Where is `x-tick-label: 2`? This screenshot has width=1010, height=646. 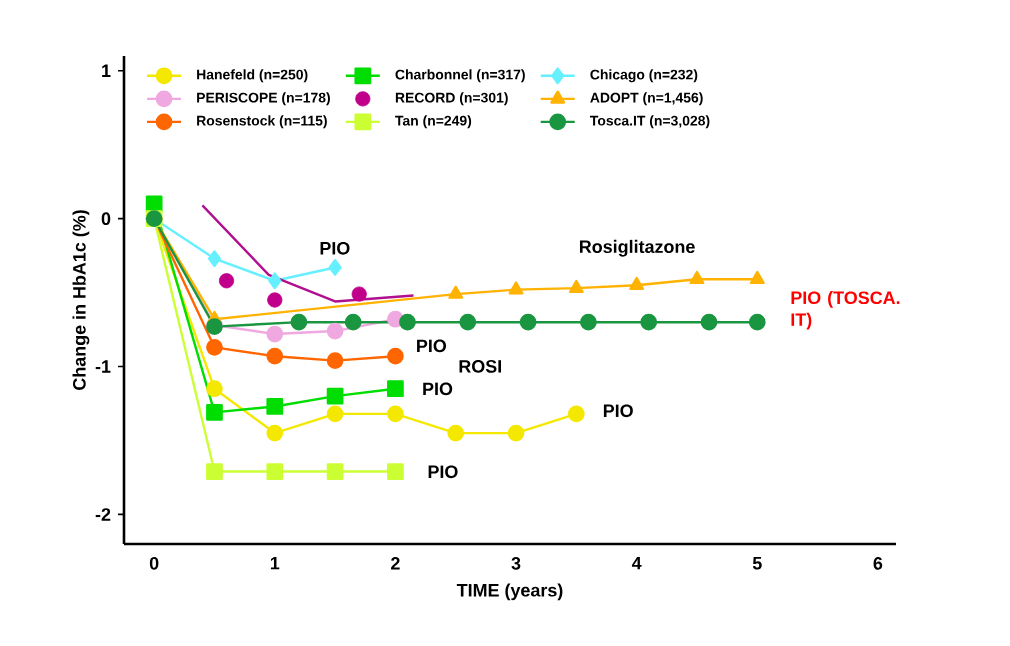 x-tick-label: 2 is located at coordinates (395, 563).